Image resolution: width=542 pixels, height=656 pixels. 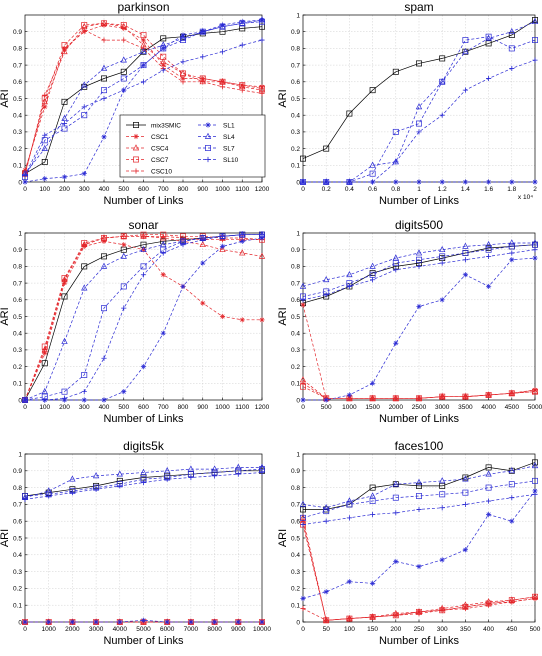 What do you see at coordinates (418, 264) in the screenshot?
I see `series-line-SL4` at bounding box center [418, 264].